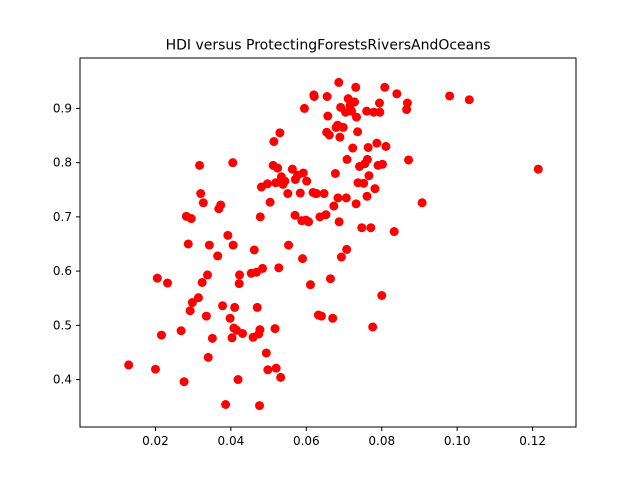 Image resolution: width=640 pixels, height=480 pixels. Describe the element at coordinates (344, 437) in the screenshot. I see `x-axis: 0.02 0.04 0.06 0.08 0.10 0.12` at that location.